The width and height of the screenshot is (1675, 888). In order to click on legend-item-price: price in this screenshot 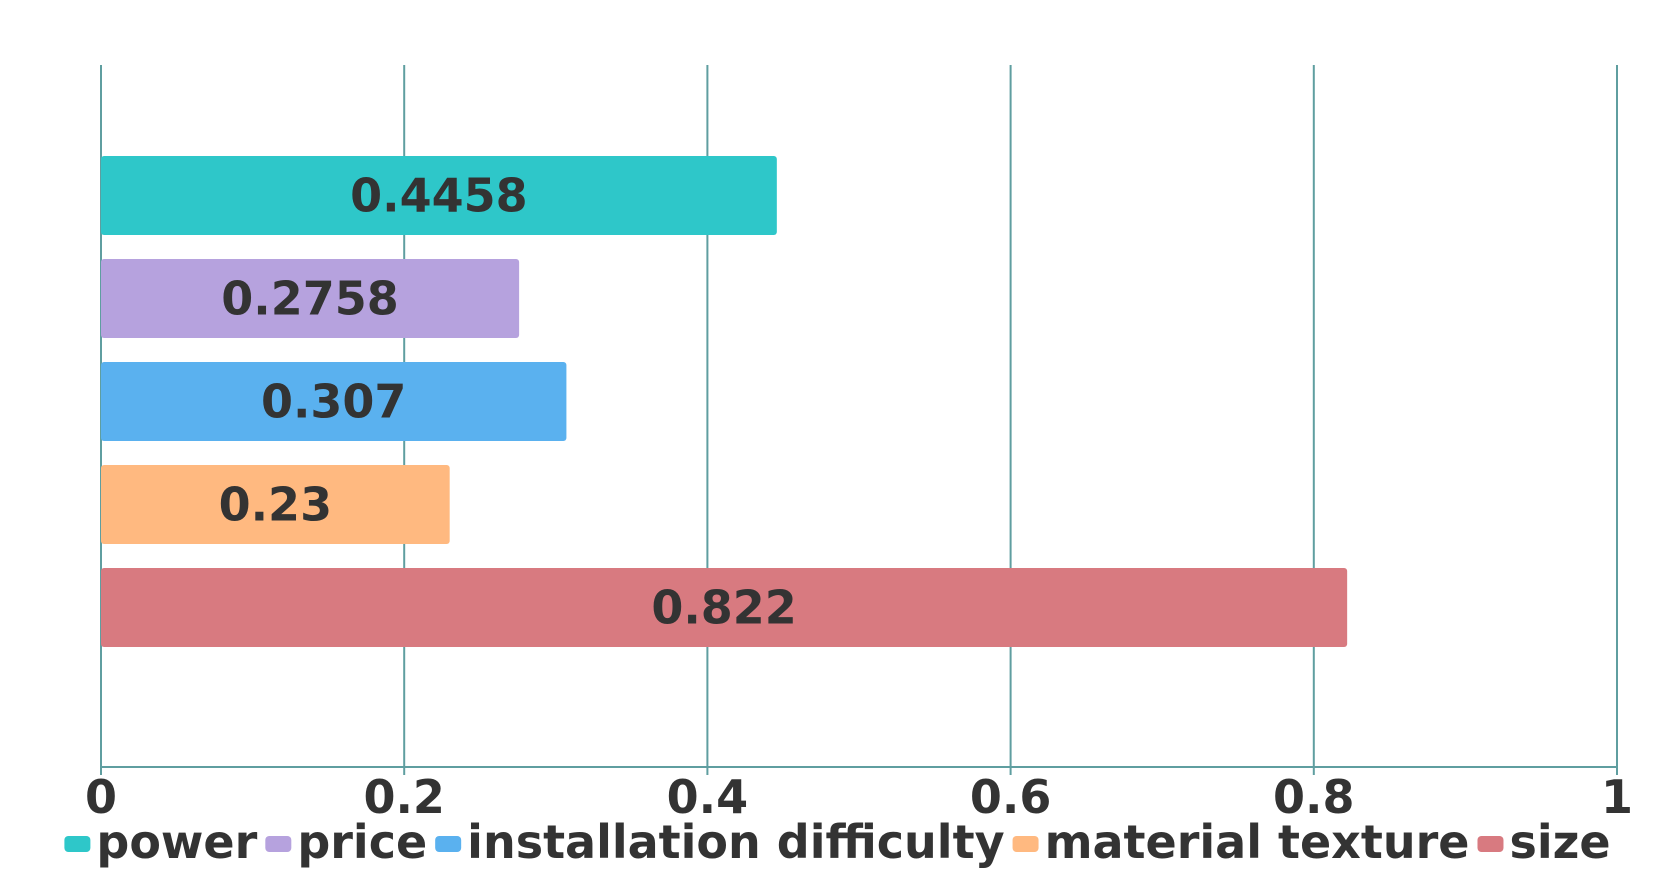, I will do `click(346, 842)`.